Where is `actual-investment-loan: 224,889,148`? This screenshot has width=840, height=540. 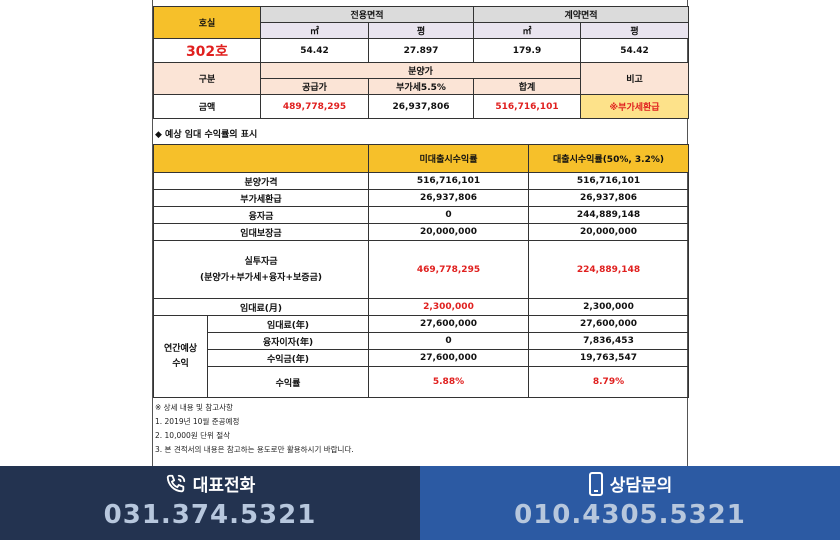 actual-investment-loan: 224,889,148 is located at coordinates (608, 269).